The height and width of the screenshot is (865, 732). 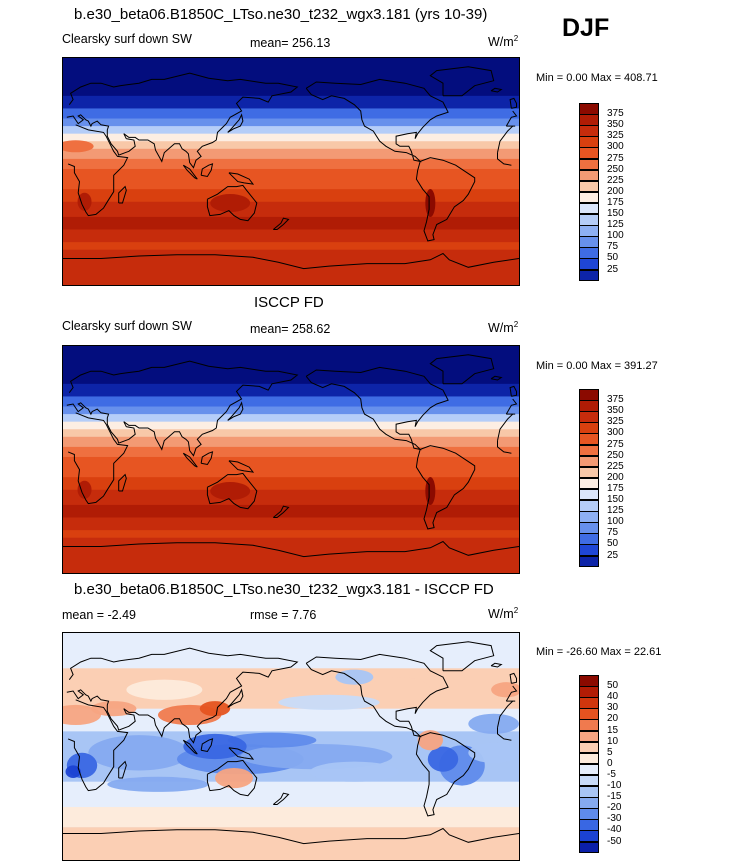 What do you see at coordinates (78, 146) in the screenshot?
I see `sahara-patch` at bounding box center [78, 146].